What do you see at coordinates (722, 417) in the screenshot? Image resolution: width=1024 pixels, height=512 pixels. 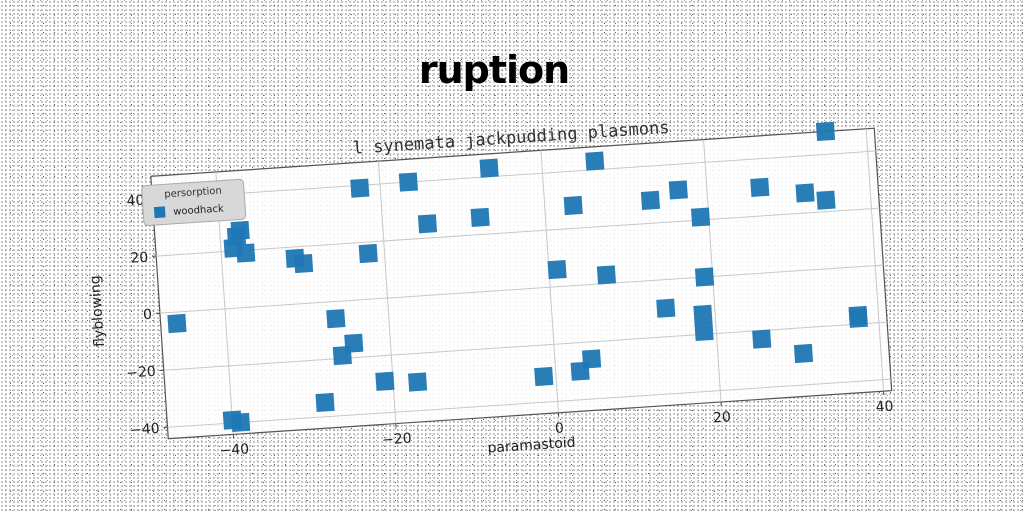 I see `x-tick-label: 20` at bounding box center [722, 417].